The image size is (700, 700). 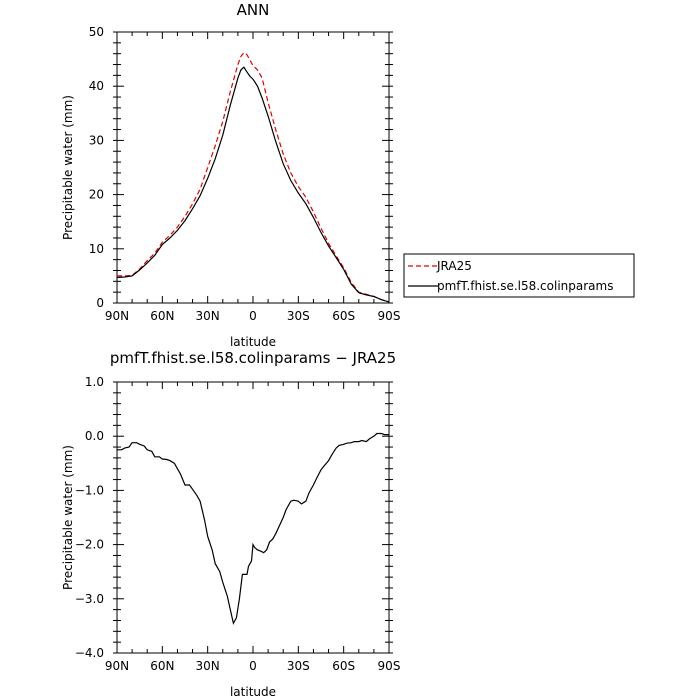 I want to click on top-y-tick-label: 30, so click(x=96, y=140).